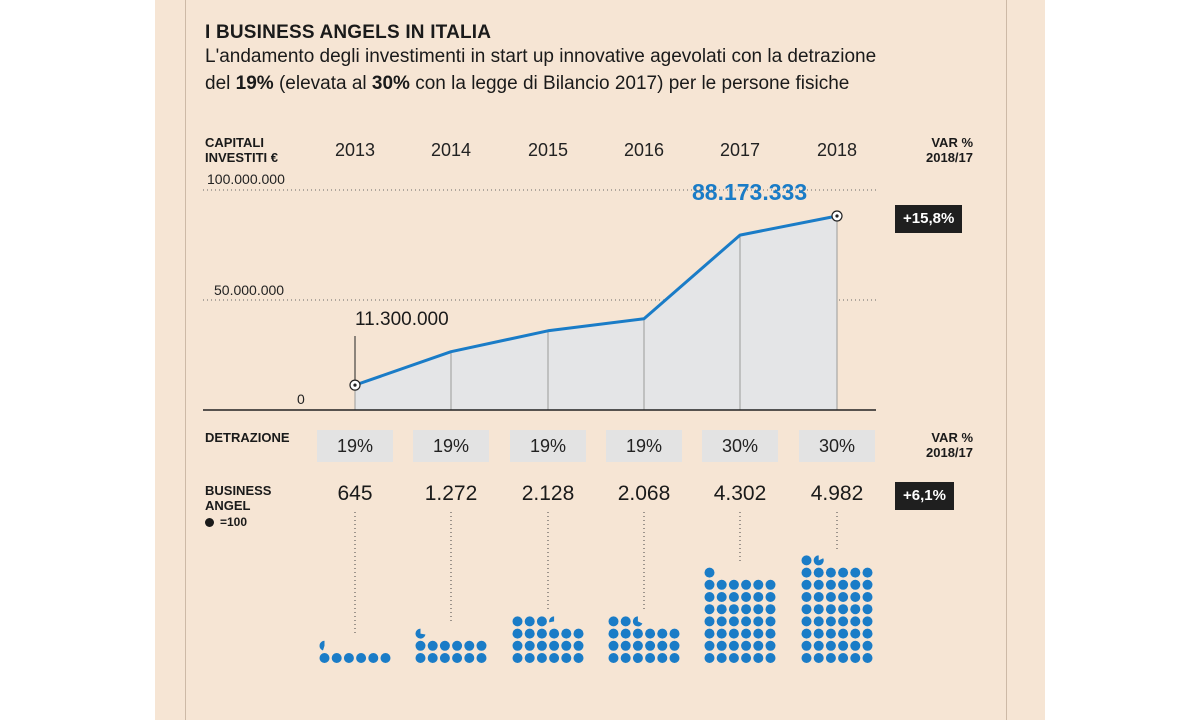 This screenshot has width=1200, height=720. What do you see at coordinates (740, 150) in the screenshot?
I see `year-label: 2017` at bounding box center [740, 150].